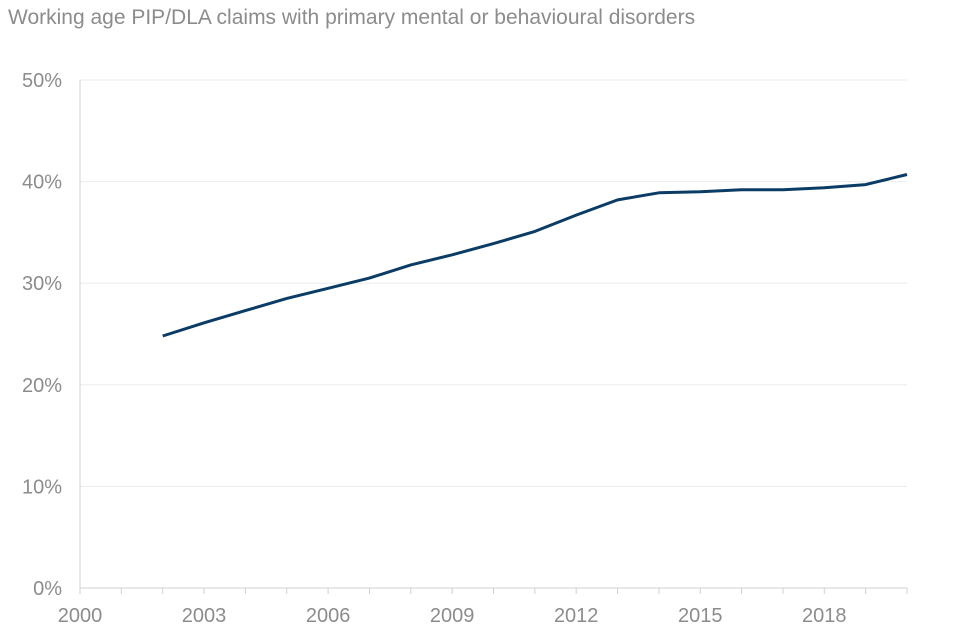  I want to click on y-tick-label: 10%, so click(42, 487).